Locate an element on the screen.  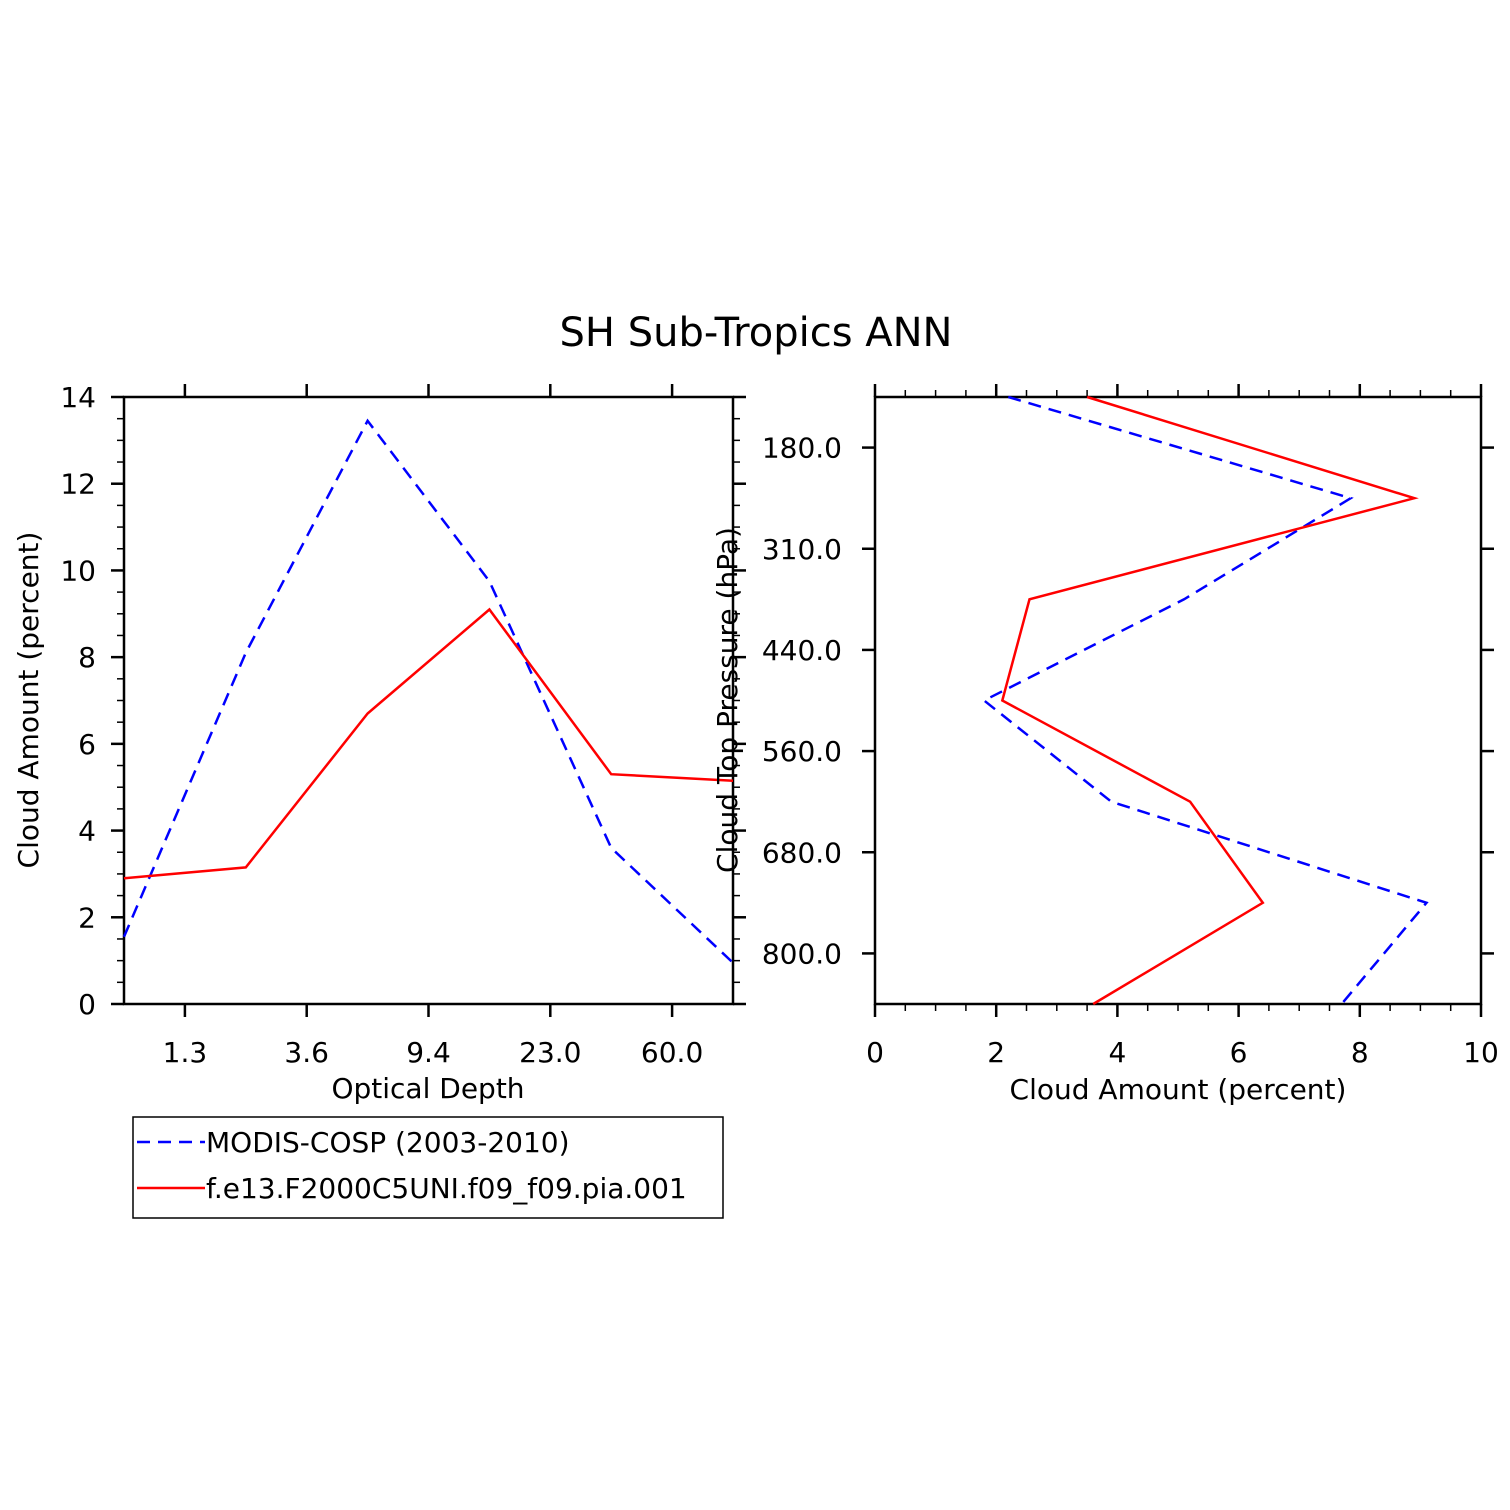
left-series-modis-line is located at coordinates (428, 691).